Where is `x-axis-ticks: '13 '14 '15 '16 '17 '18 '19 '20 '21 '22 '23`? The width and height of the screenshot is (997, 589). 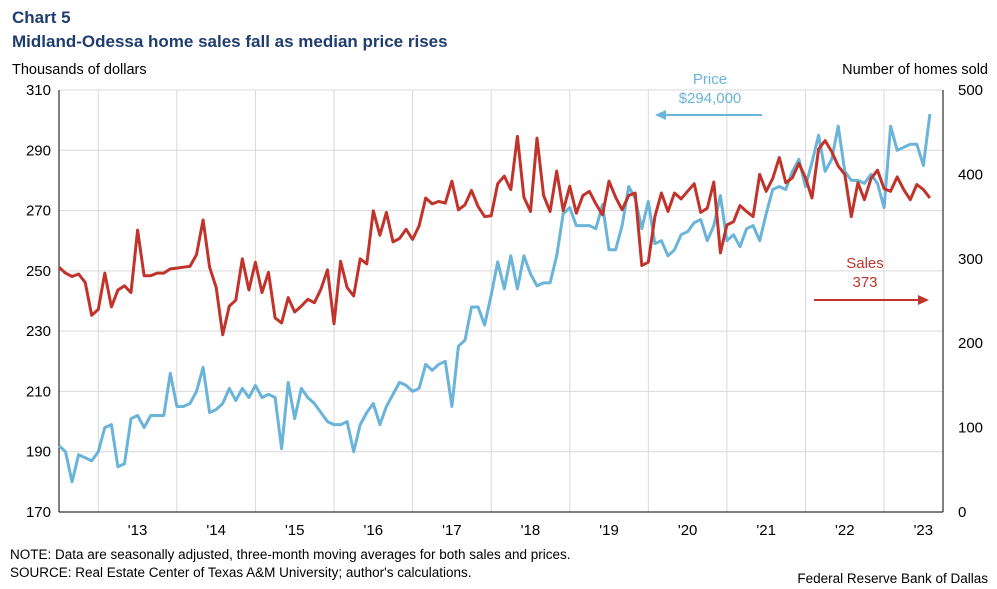 x-axis-ticks: '13 '14 '15 '16 '17 '18 '19 '20 '21 '22 '23 is located at coordinates (530, 530).